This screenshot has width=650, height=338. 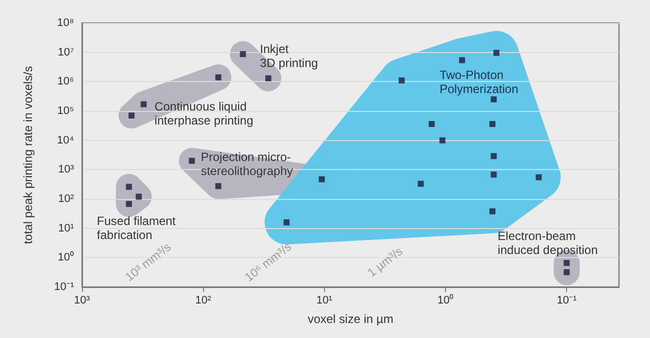 I want to click on y-tick-label: 10⁻¹, so click(x=64, y=287).